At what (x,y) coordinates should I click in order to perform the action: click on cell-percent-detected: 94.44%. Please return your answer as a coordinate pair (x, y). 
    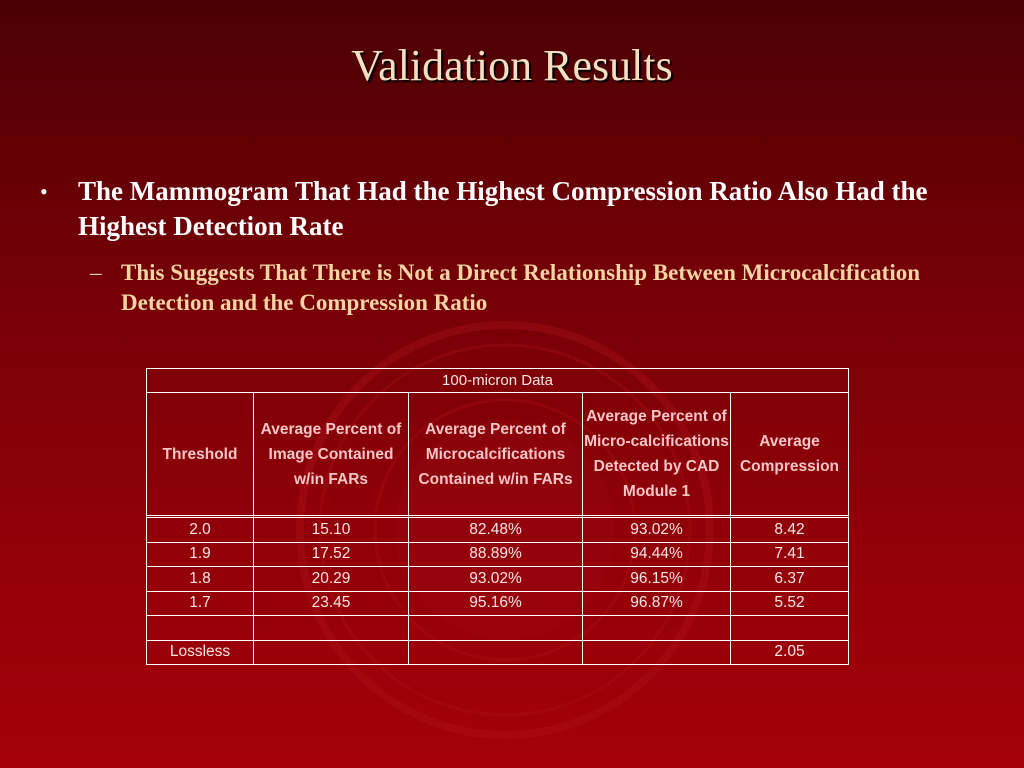
    Looking at the image, I should click on (657, 554).